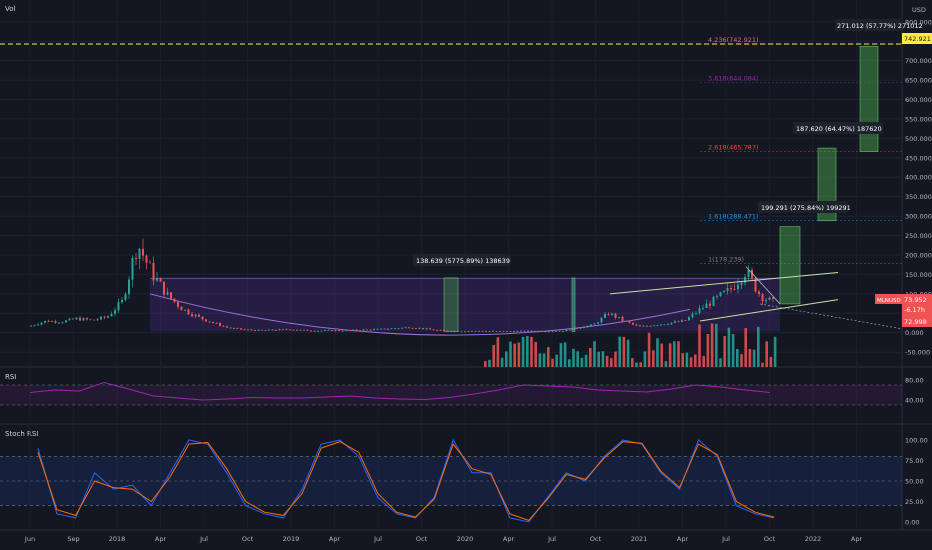 The height and width of the screenshot is (550, 932). What do you see at coordinates (451, 395) in the screenshot?
I see `rsi-band` at bounding box center [451, 395].